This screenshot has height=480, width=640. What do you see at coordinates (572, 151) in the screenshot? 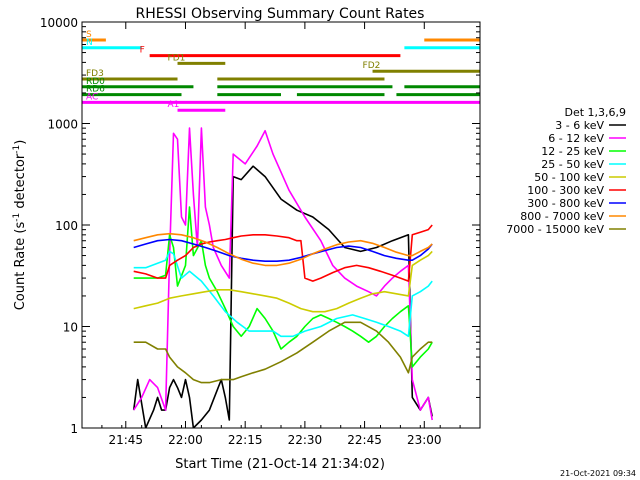
I see `legend-label-2: 12 - 25 keV` at bounding box center [572, 151].